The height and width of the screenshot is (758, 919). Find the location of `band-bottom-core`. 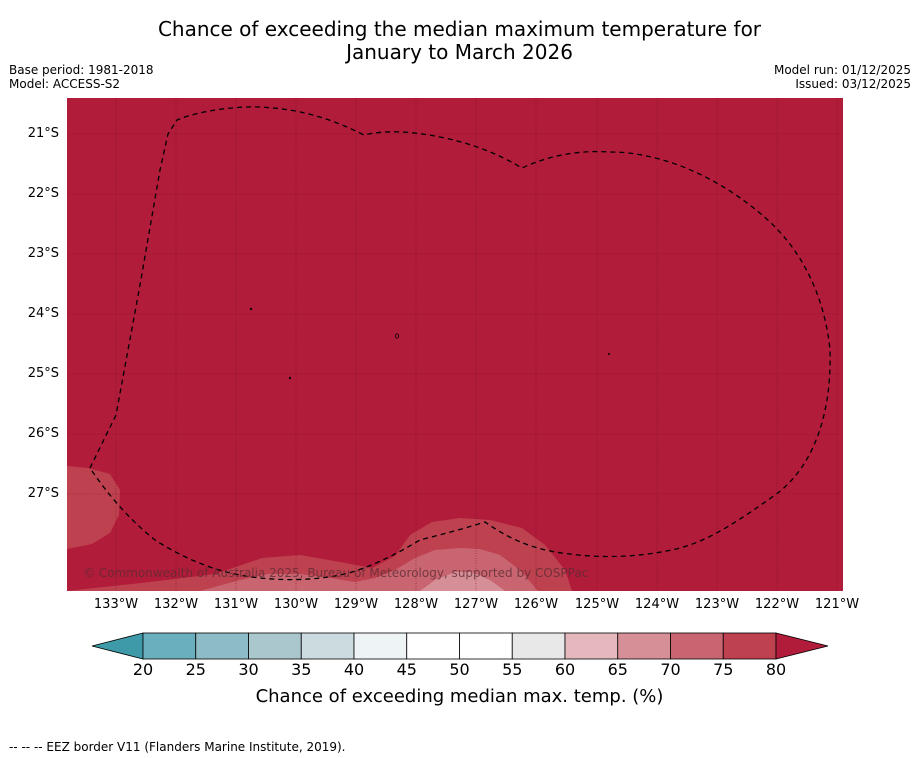

band-bottom-core is located at coordinates (462, 581).